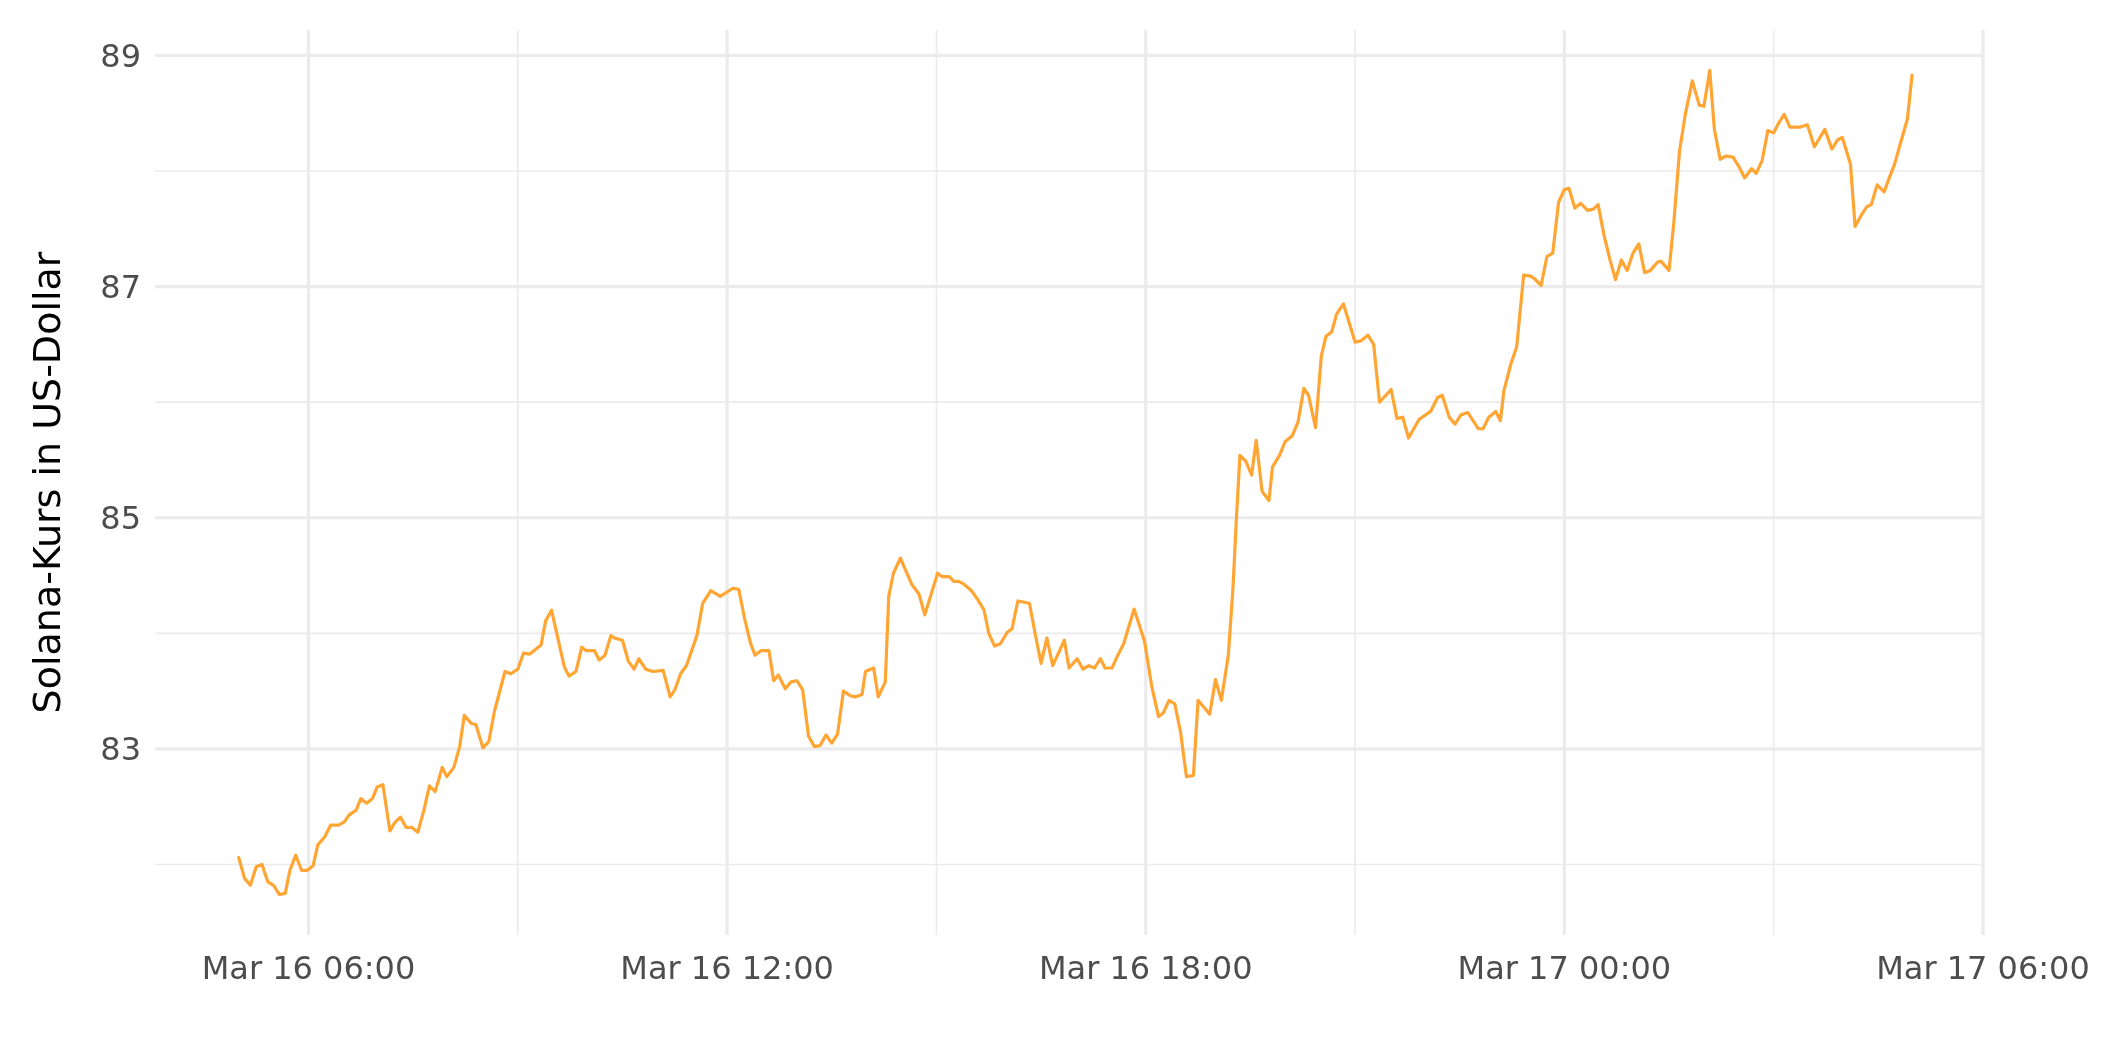 This screenshot has width=2125, height=1062. I want to click on y-tick-label: 85, so click(120, 517).